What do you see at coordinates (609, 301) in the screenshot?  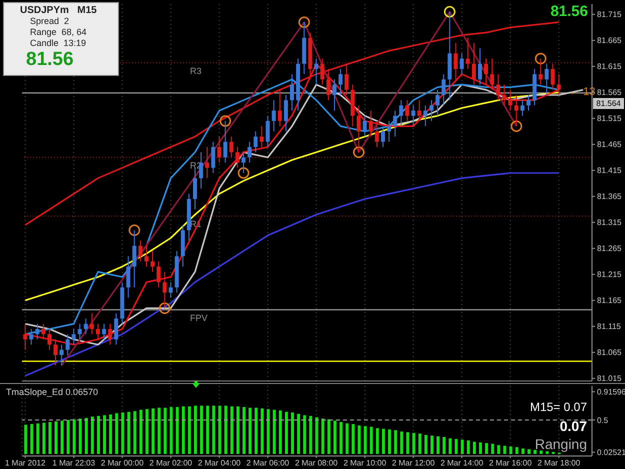 I see `y-tick-label: 81.165` at bounding box center [609, 301].